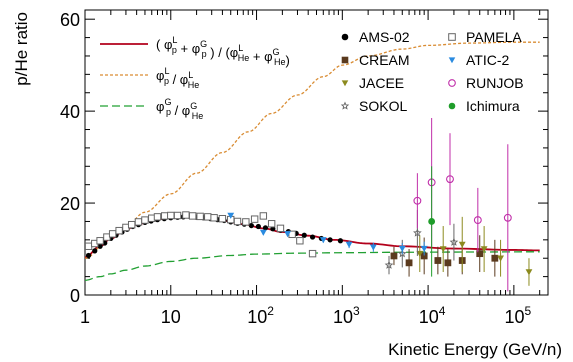  What do you see at coordinates (494, 37) in the screenshot?
I see `legend-series-label: PAMELA` at bounding box center [494, 37].